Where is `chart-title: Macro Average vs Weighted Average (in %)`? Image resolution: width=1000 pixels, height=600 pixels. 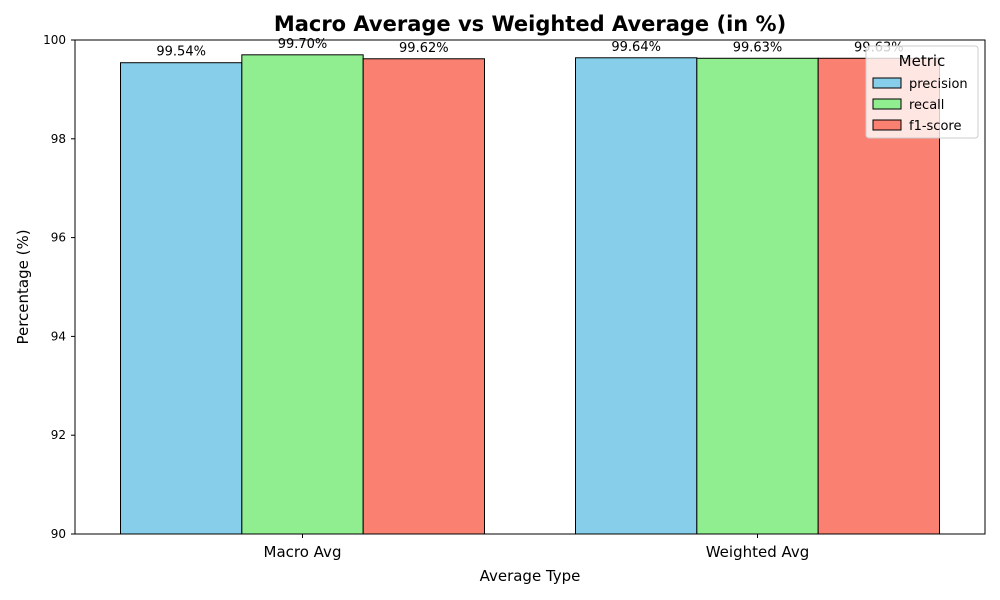
chart-title: Macro Average vs Weighted Average (in %) is located at coordinates (530, 24).